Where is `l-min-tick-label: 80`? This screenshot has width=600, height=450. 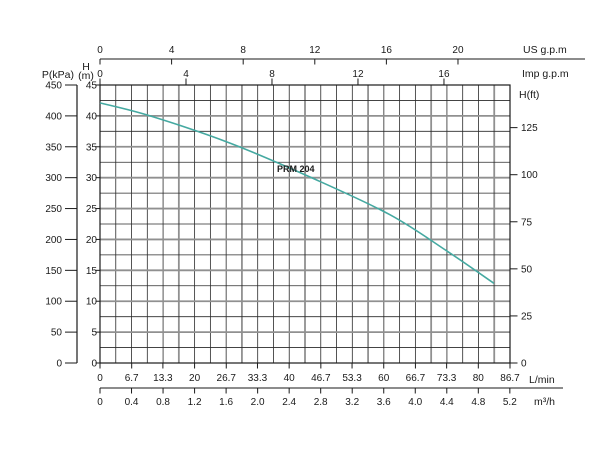 l-min-tick-label: 80 is located at coordinates (479, 378).